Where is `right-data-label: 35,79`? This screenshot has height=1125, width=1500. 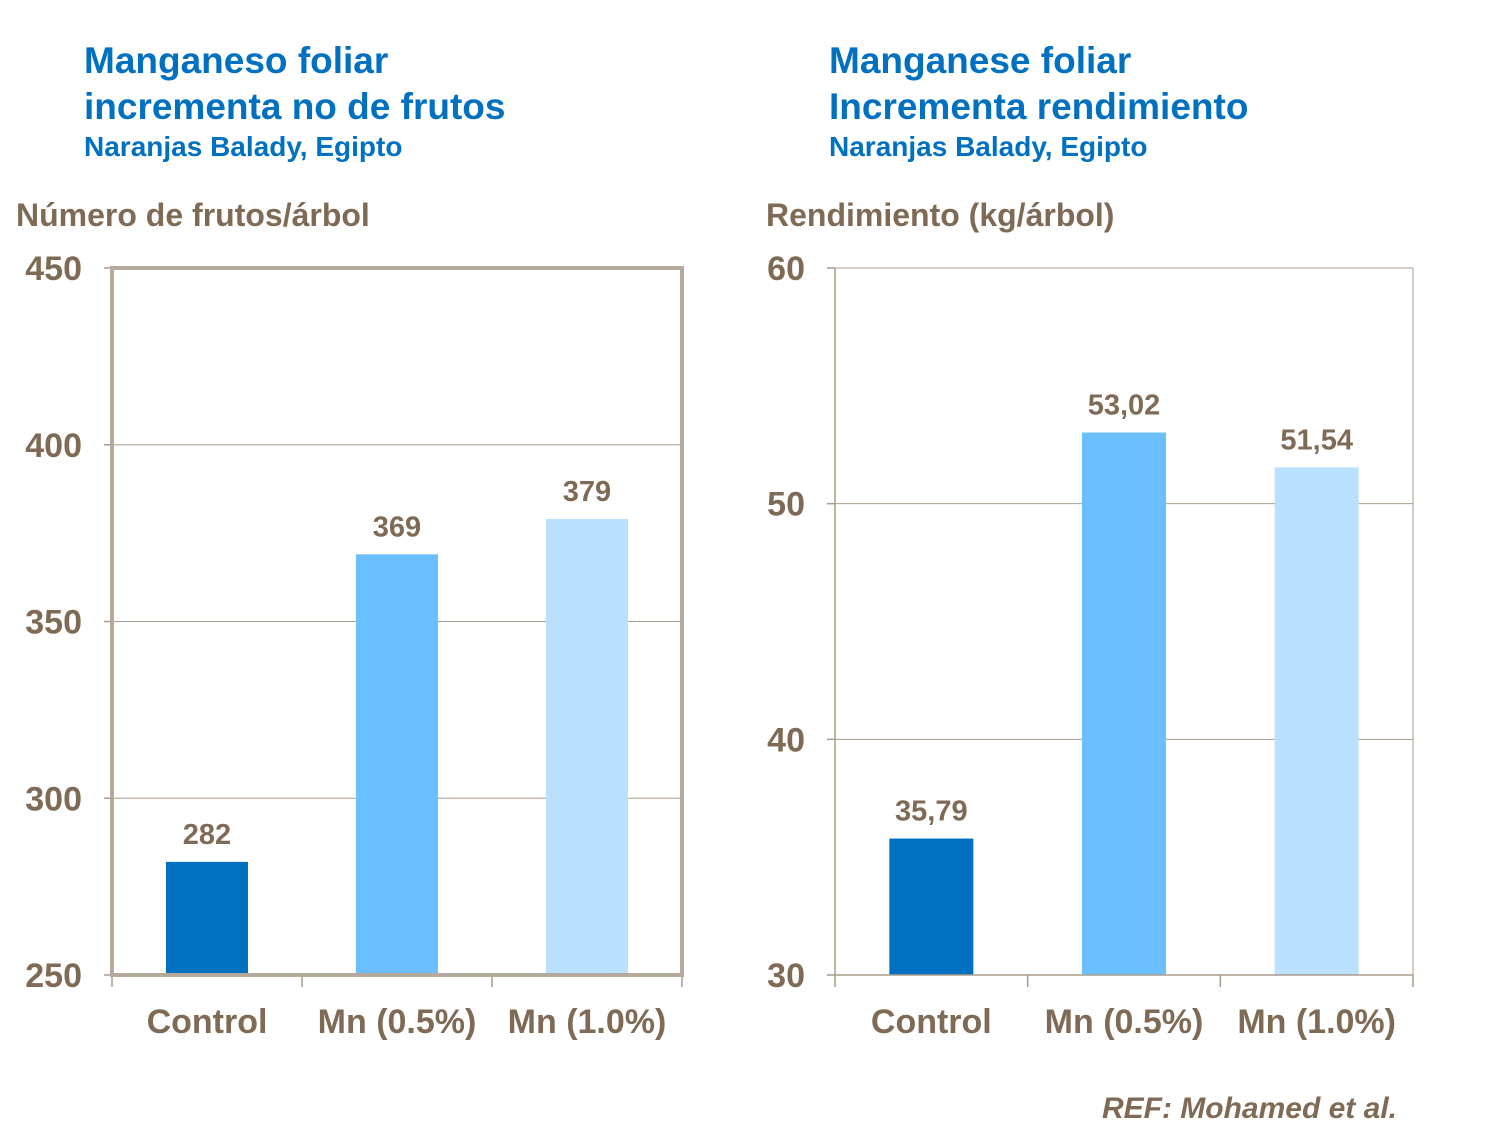 right-data-label: 35,79 is located at coordinates (931, 812).